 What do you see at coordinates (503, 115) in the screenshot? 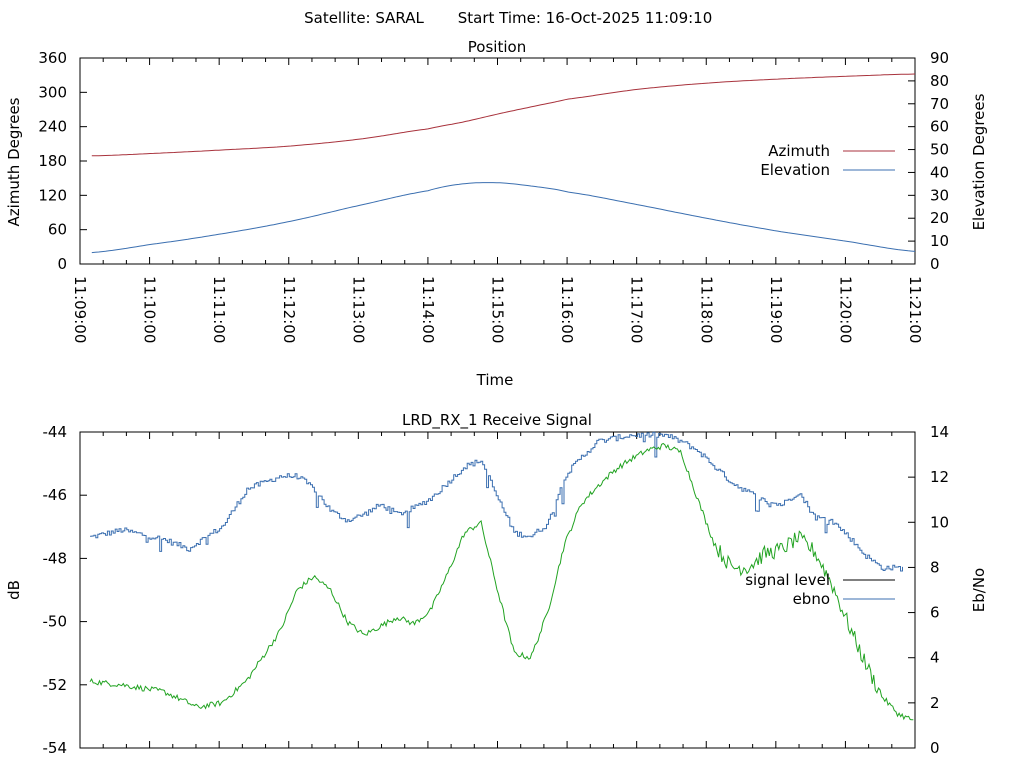
I see `azimuth-series-line` at bounding box center [503, 115].